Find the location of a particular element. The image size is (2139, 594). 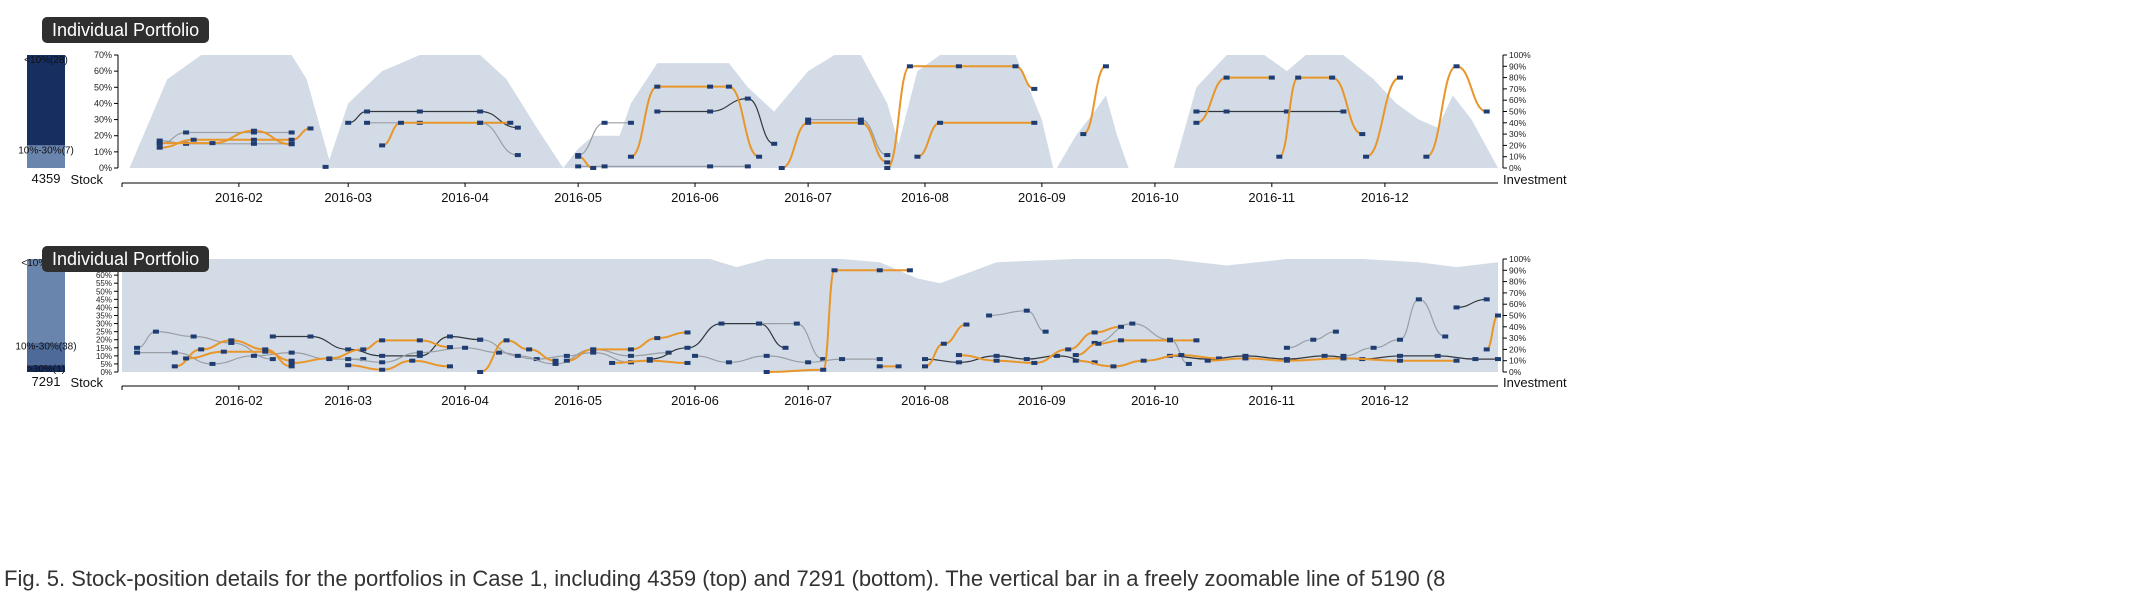

right-tick-label: 70% is located at coordinates (1517, 89).